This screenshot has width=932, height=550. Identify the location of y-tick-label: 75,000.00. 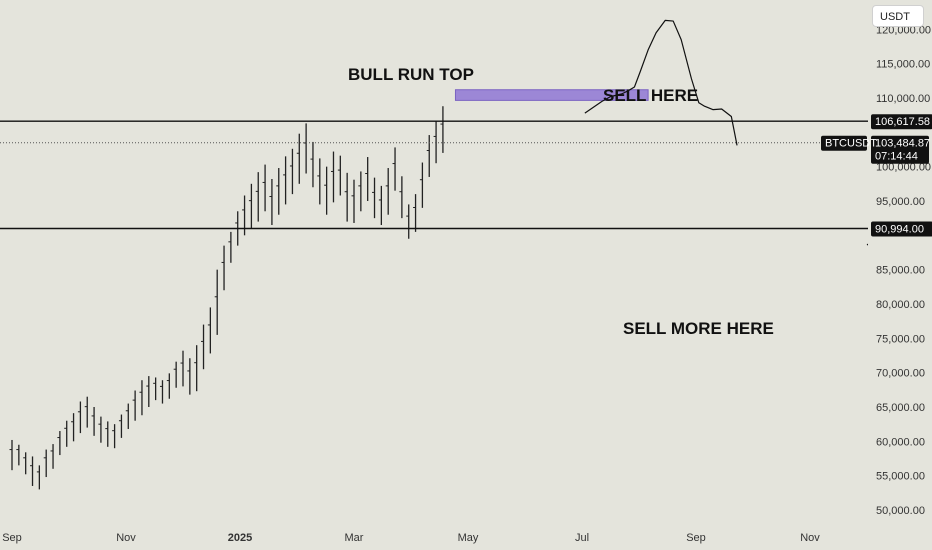
(900, 339).